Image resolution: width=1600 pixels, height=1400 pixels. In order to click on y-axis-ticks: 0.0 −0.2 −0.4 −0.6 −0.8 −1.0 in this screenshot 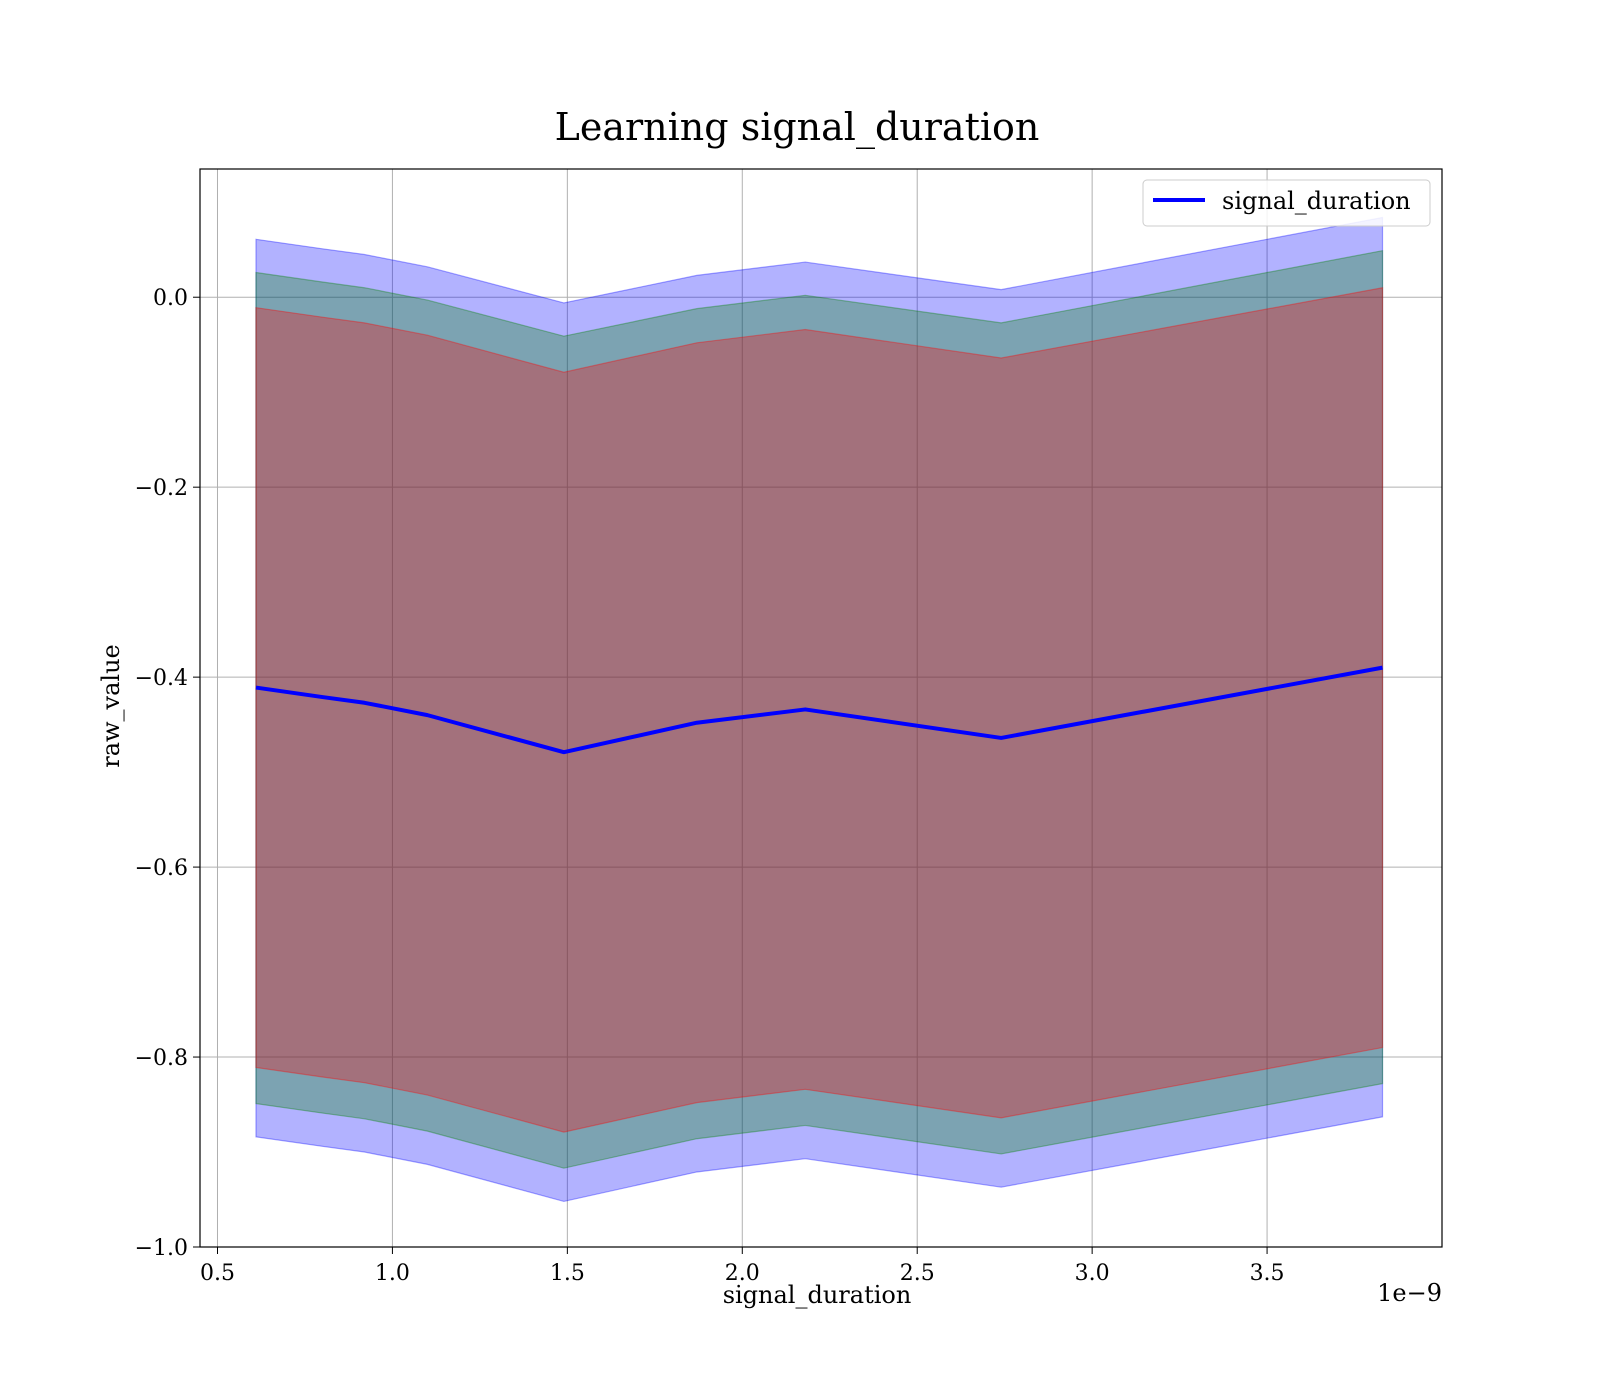, I will do `click(167, 773)`.